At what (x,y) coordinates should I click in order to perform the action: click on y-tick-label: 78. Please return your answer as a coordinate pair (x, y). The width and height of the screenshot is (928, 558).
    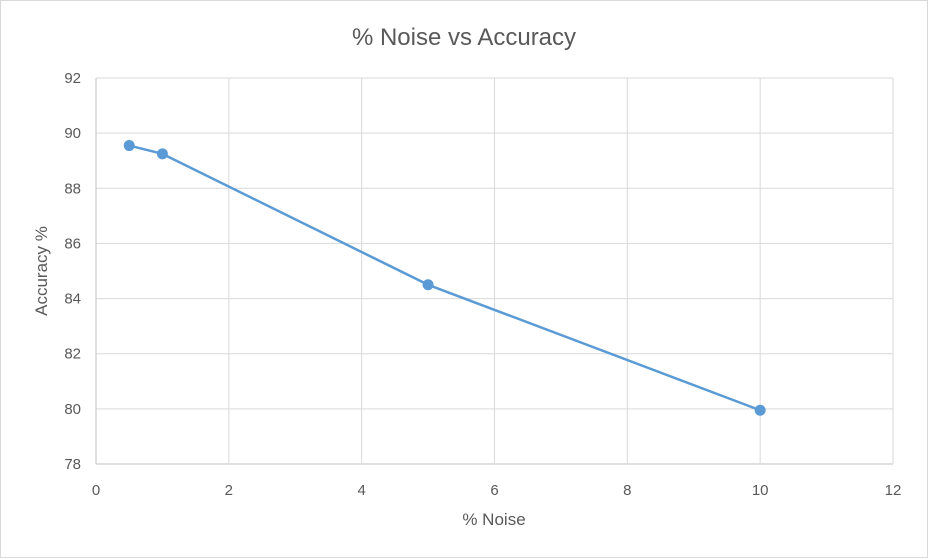
    Looking at the image, I should click on (72, 464).